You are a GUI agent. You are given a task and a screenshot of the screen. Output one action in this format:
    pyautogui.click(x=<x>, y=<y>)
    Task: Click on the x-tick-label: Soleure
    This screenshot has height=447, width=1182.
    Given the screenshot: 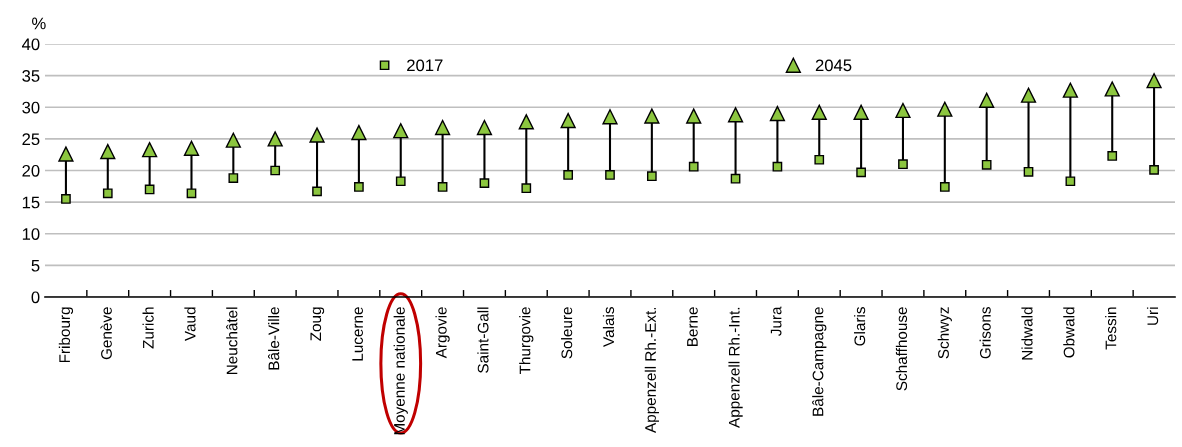 What is the action you would take?
    pyautogui.click(x=567, y=333)
    